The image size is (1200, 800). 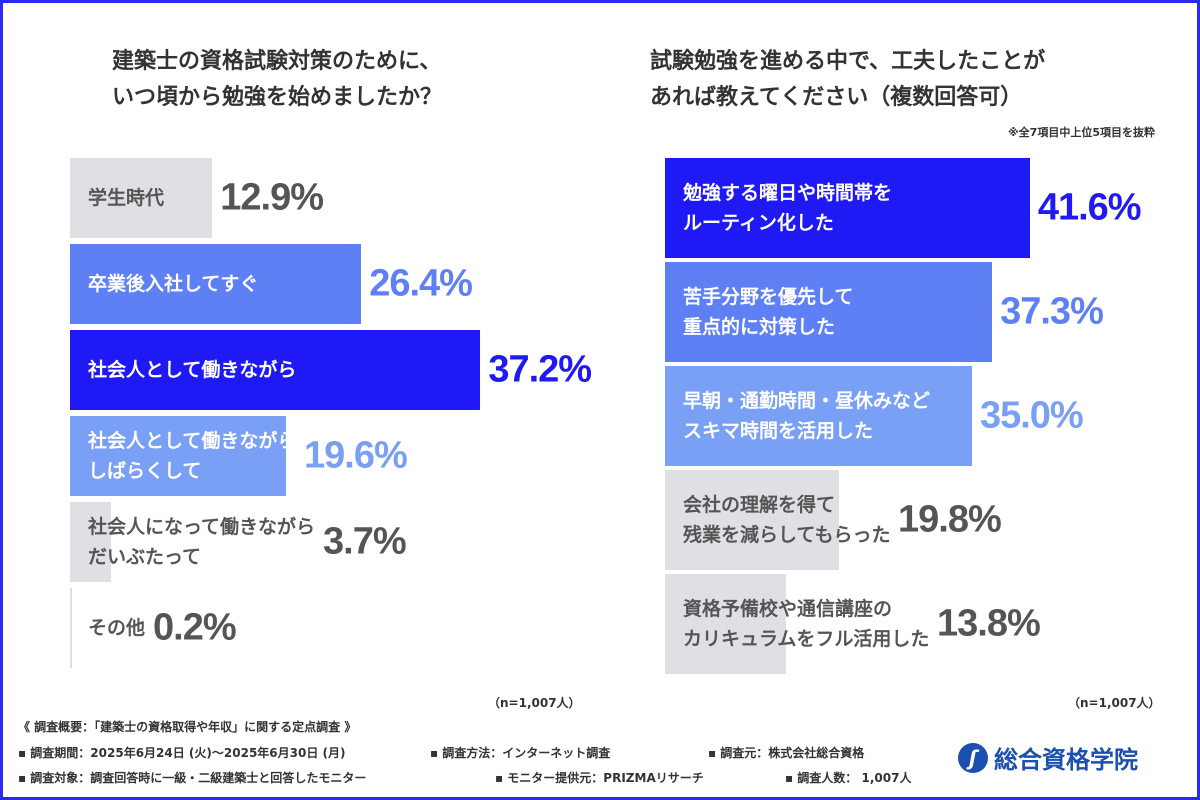 I want to click on bar-label: 会社の理解を得て 残業を減らしてもらった, so click(x=787, y=520).